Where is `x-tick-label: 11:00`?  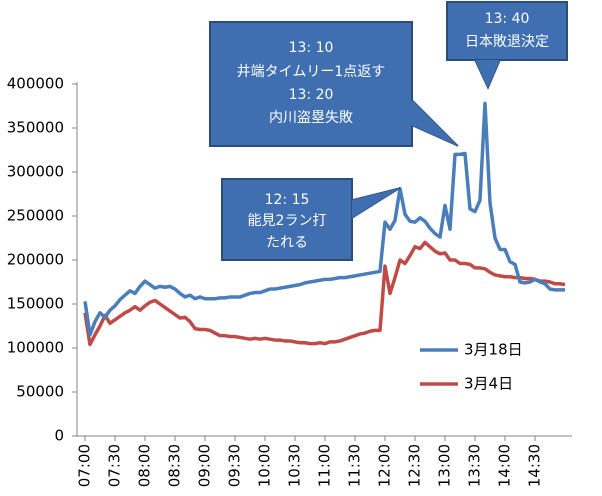
x-tick-label: 11:00 is located at coordinates (325, 465).